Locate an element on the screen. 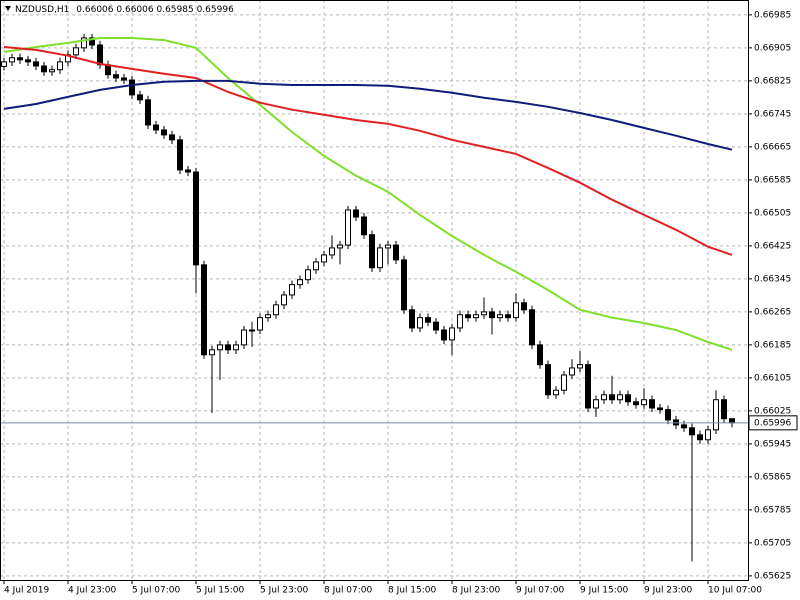 This screenshot has width=800, height=600. y-tick-label: 0.66345 is located at coordinates (772, 279).